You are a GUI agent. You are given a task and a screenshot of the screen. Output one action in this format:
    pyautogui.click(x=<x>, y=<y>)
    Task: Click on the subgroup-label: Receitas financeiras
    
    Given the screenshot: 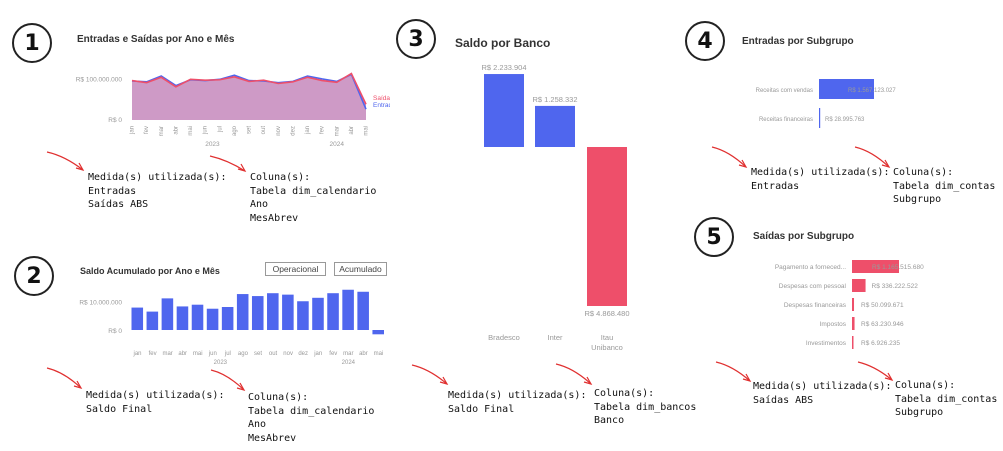 What is the action you would take?
    pyautogui.click(x=786, y=120)
    